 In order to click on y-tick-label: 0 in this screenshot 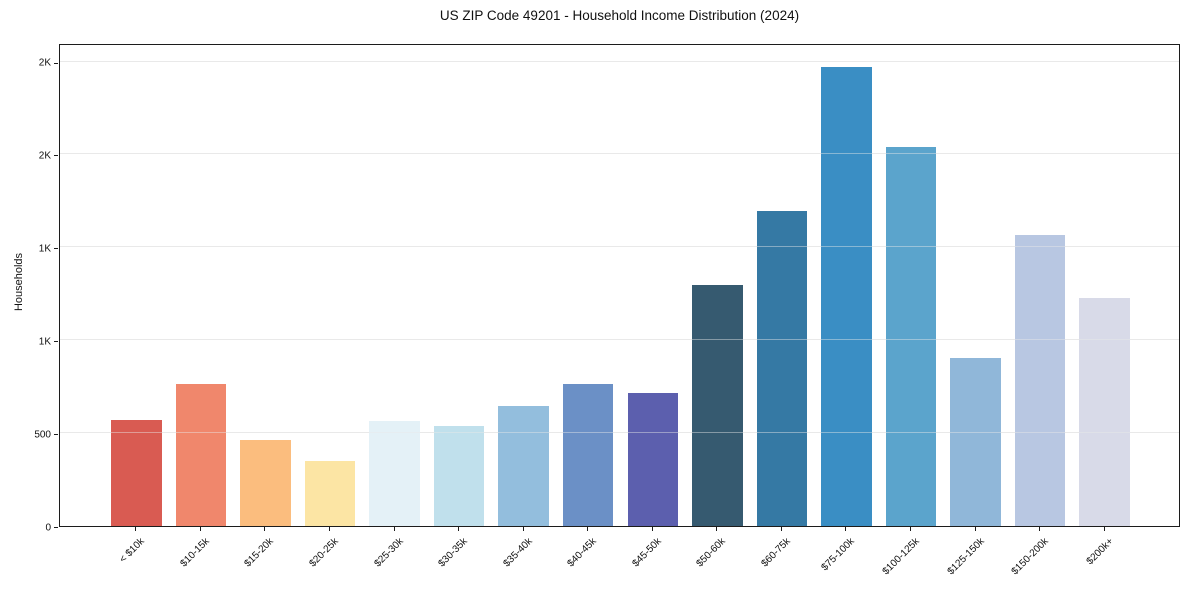, I will do `click(48, 527)`.